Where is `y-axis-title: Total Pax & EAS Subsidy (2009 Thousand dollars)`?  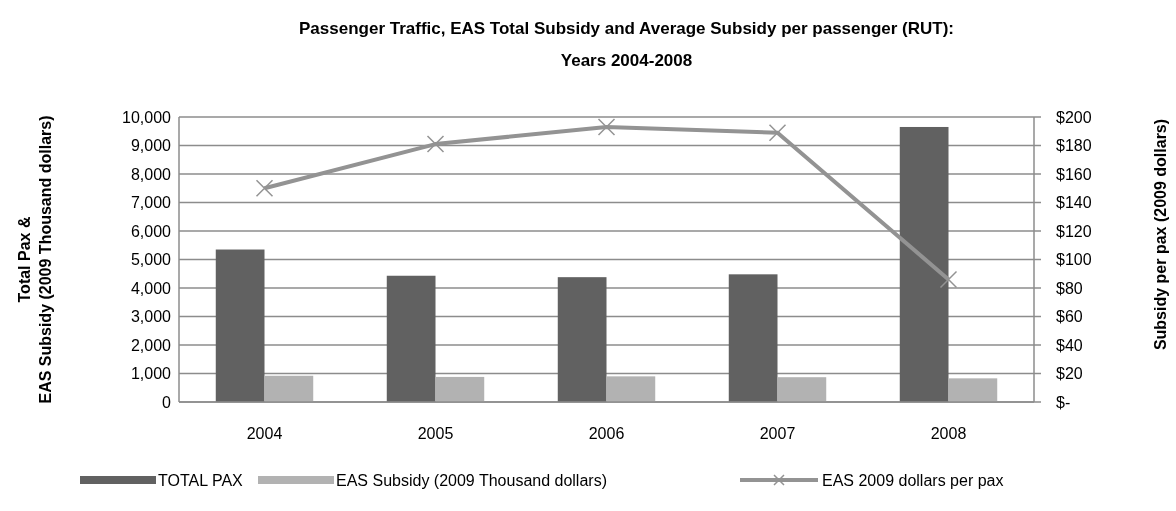 y-axis-title: Total Pax & EAS Subsidy (2009 Thousand dollars) is located at coordinates (34, 259).